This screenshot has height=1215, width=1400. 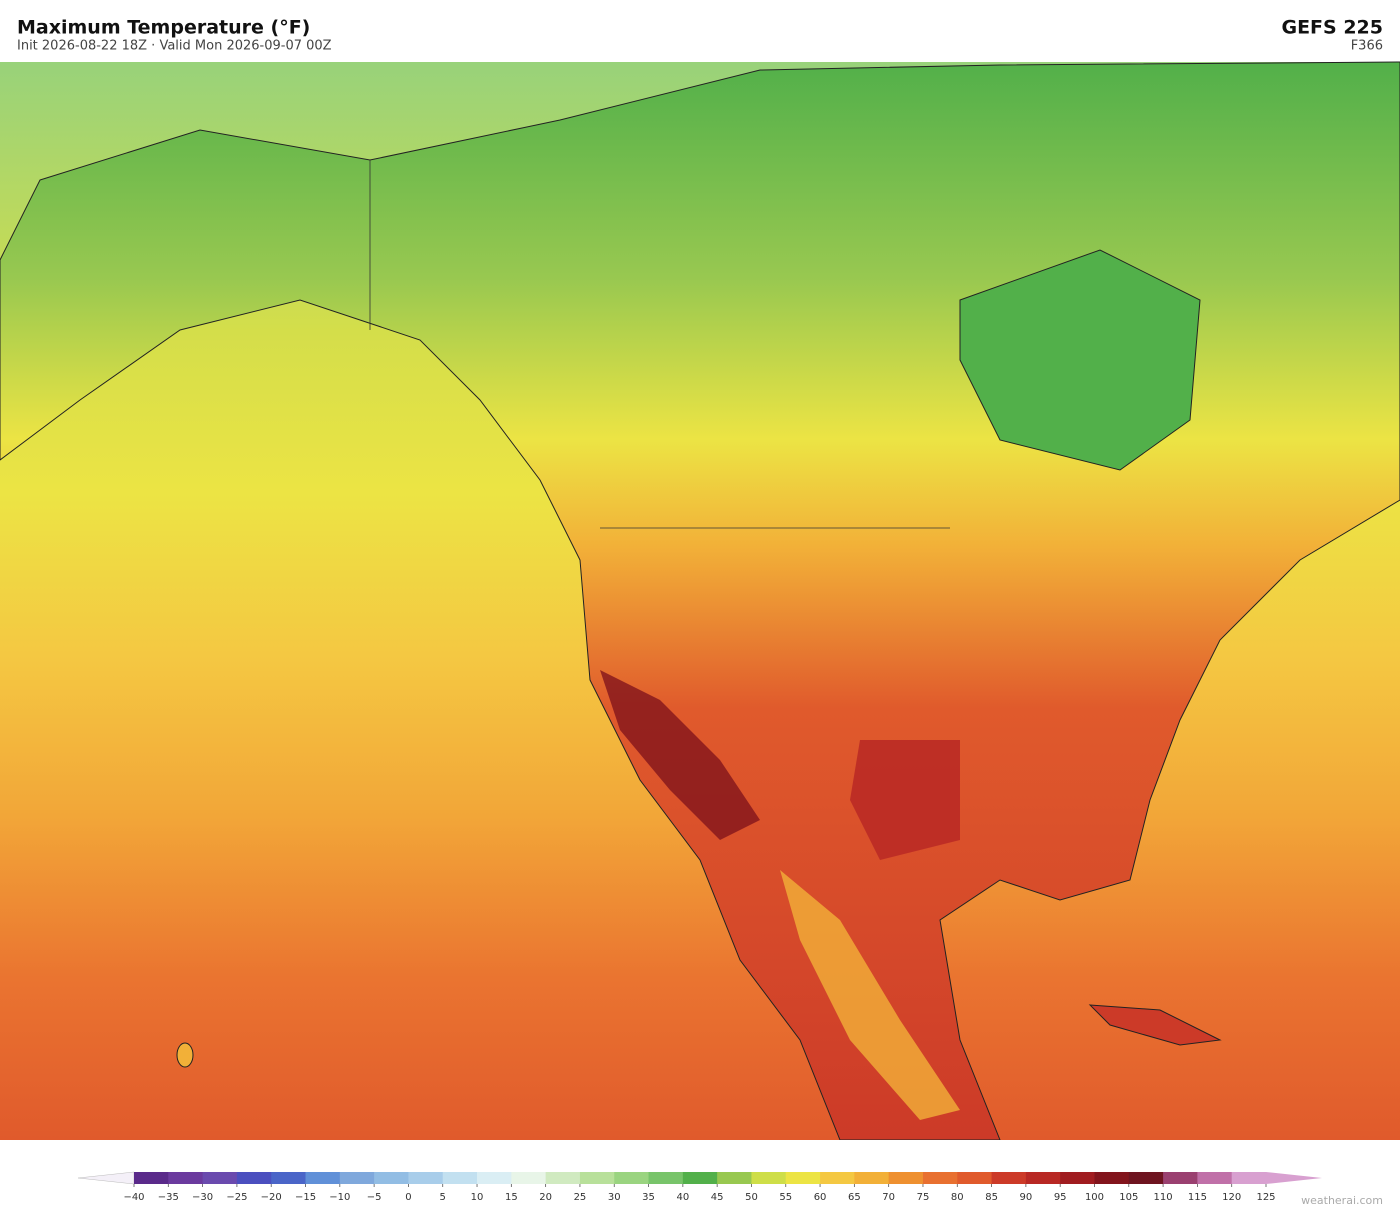 What do you see at coordinates (374, 1197) in the screenshot?
I see `colorbar-tick-label: −5` at bounding box center [374, 1197].